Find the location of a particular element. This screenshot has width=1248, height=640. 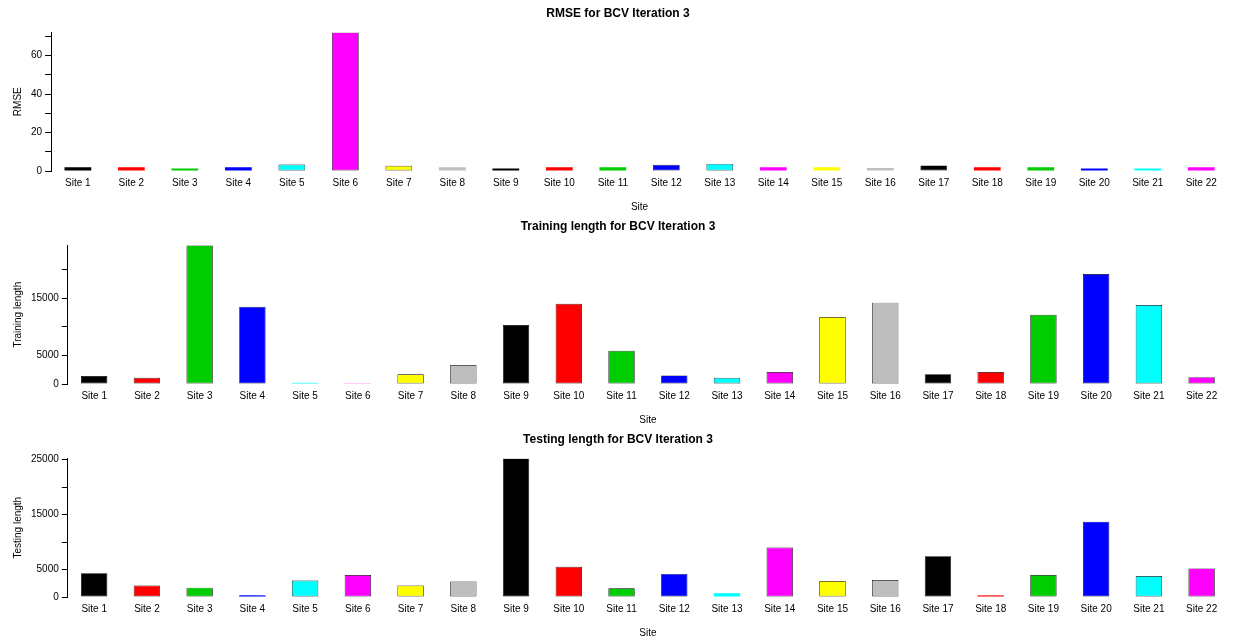

y-axis-title: RMSE is located at coordinates (17, 101).